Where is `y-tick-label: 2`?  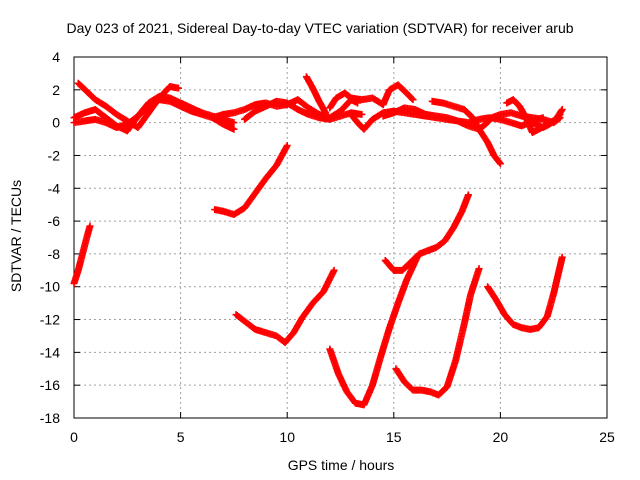 y-tick-label: 2 is located at coordinates (56, 90).